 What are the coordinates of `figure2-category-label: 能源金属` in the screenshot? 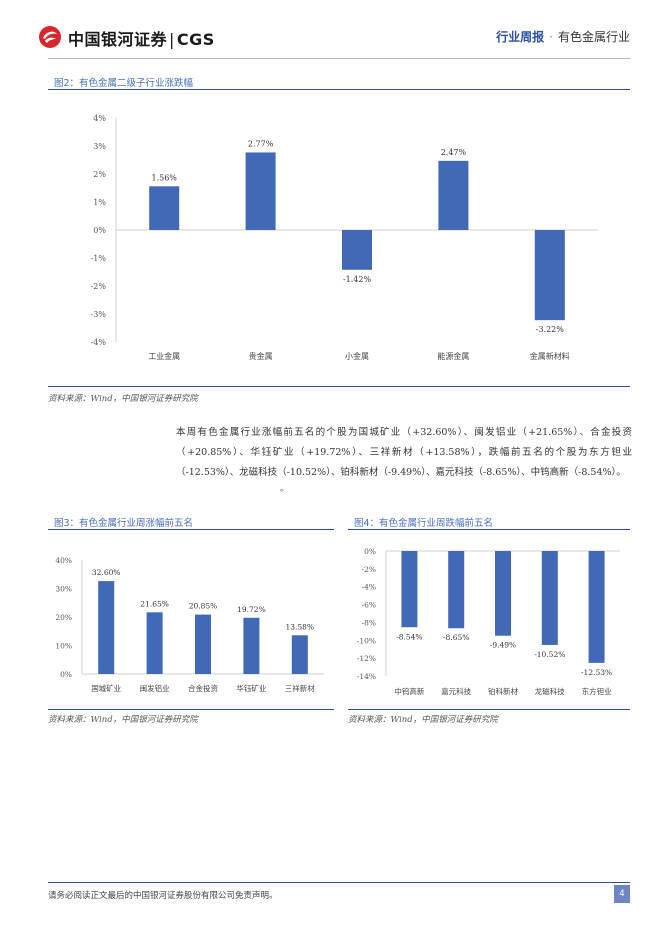 It's located at (453, 356).